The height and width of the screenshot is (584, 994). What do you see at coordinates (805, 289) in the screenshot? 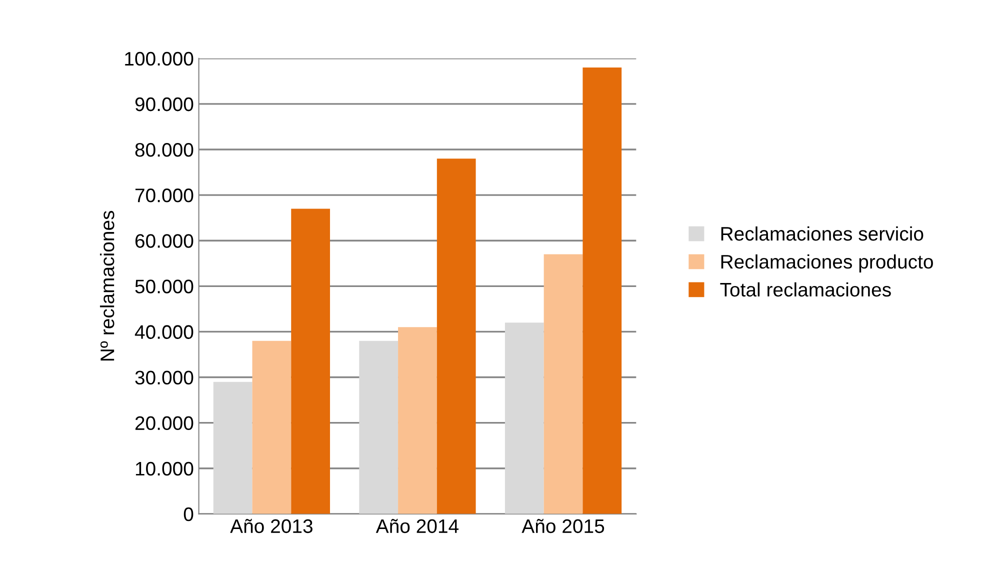
I see `legend-label: Total reclamaciones` at bounding box center [805, 289].